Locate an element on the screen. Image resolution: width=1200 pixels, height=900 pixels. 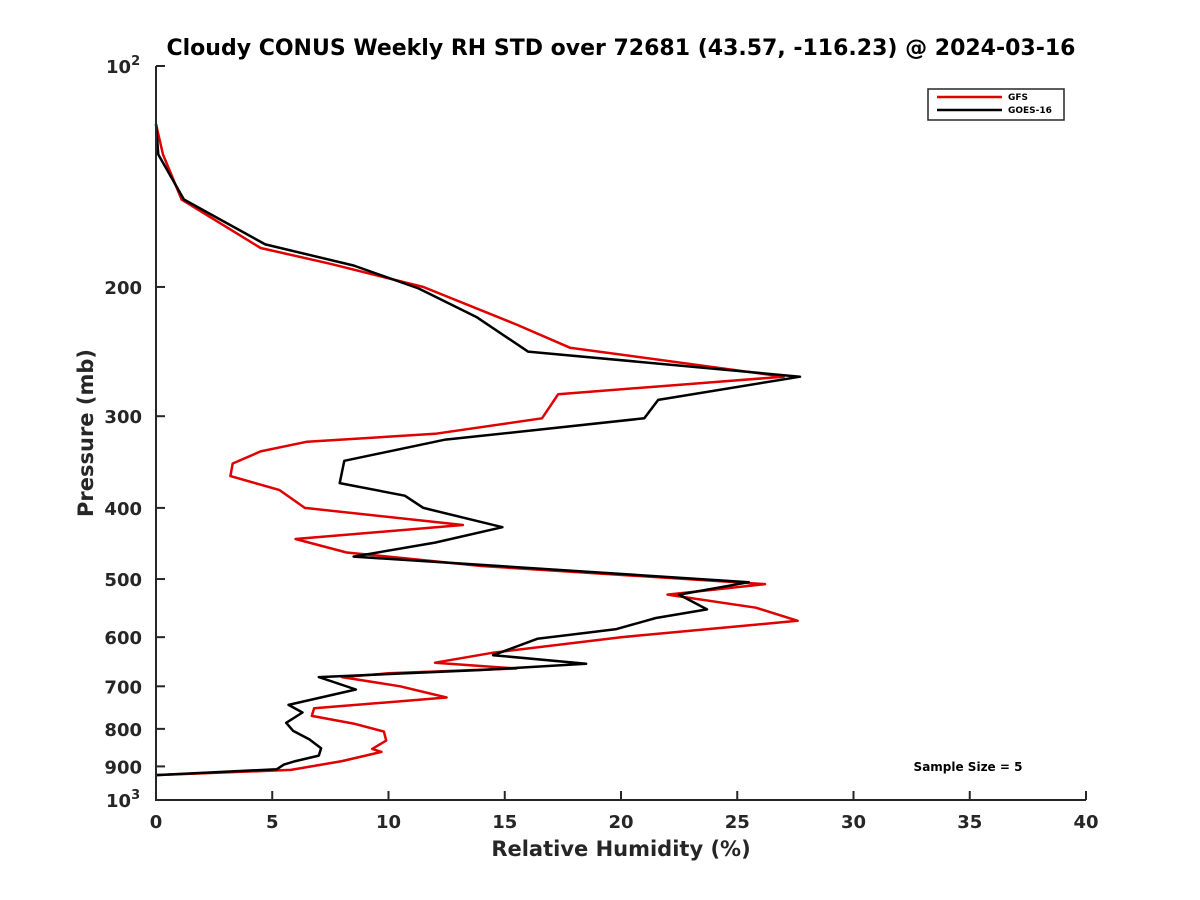
x-ticks: 0 5 10 15 20 25 30 35 40 is located at coordinates (624, 812).